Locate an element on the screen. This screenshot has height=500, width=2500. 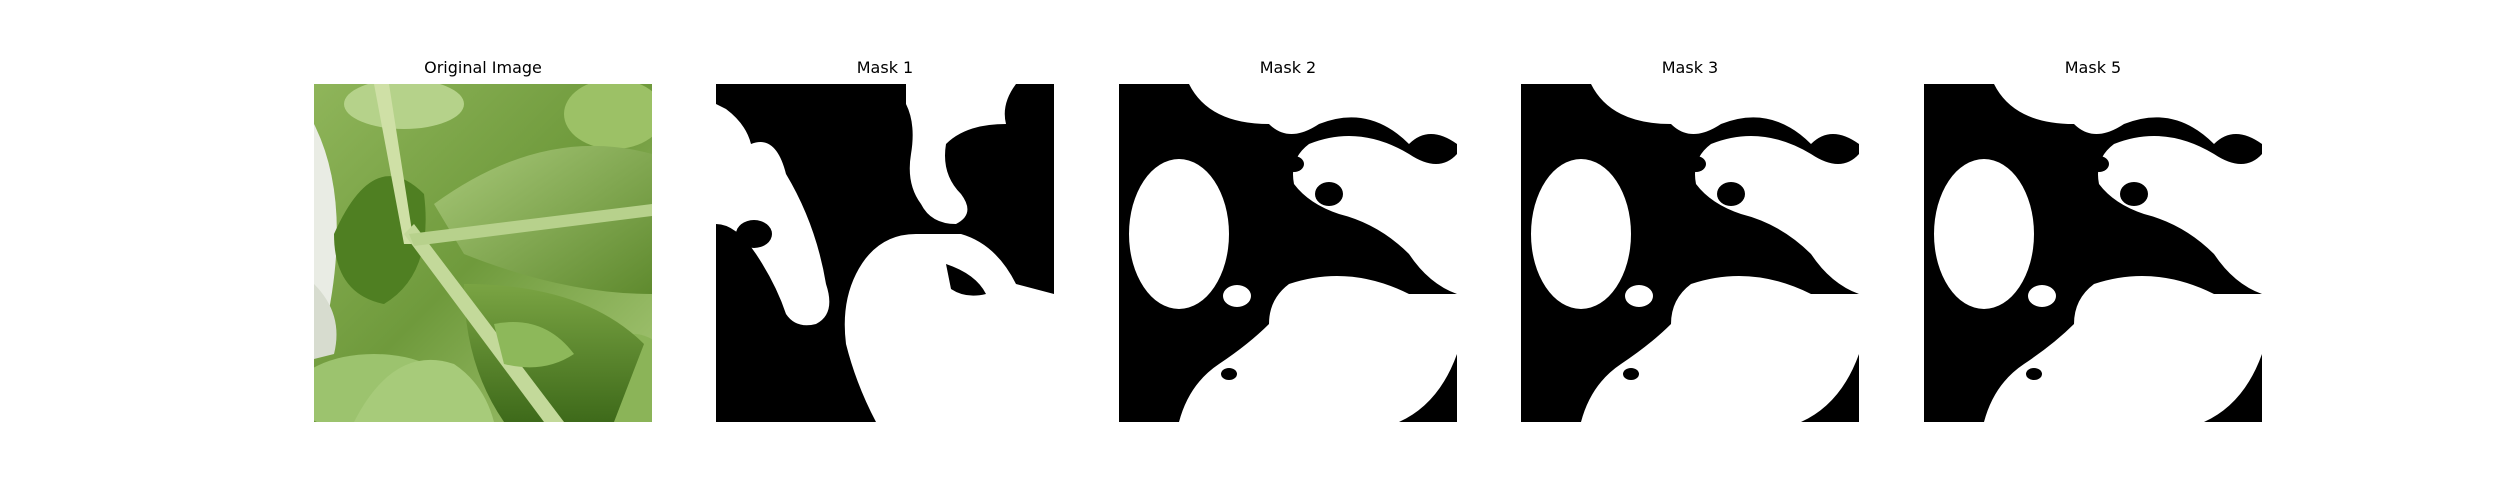
original-image is located at coordinates (483, 253).